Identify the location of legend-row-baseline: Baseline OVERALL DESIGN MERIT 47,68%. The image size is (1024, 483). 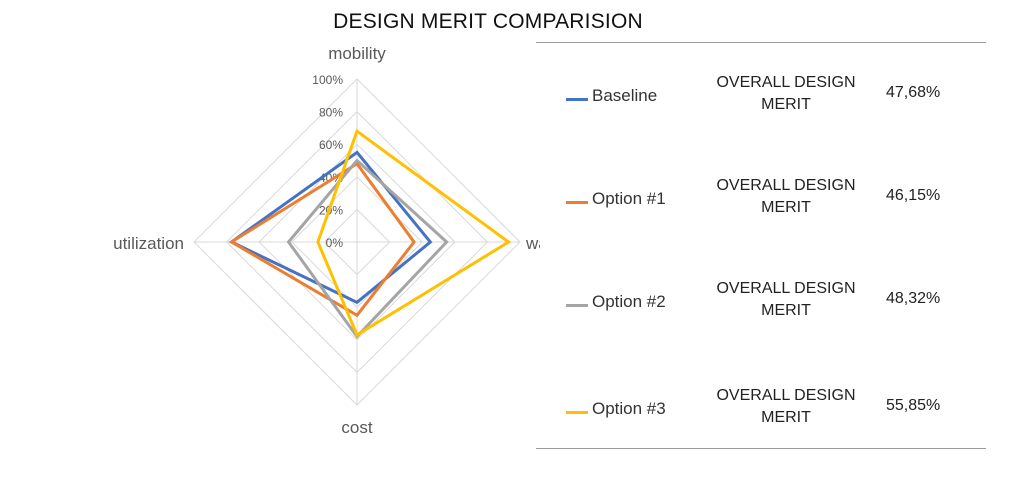
(771, 109).